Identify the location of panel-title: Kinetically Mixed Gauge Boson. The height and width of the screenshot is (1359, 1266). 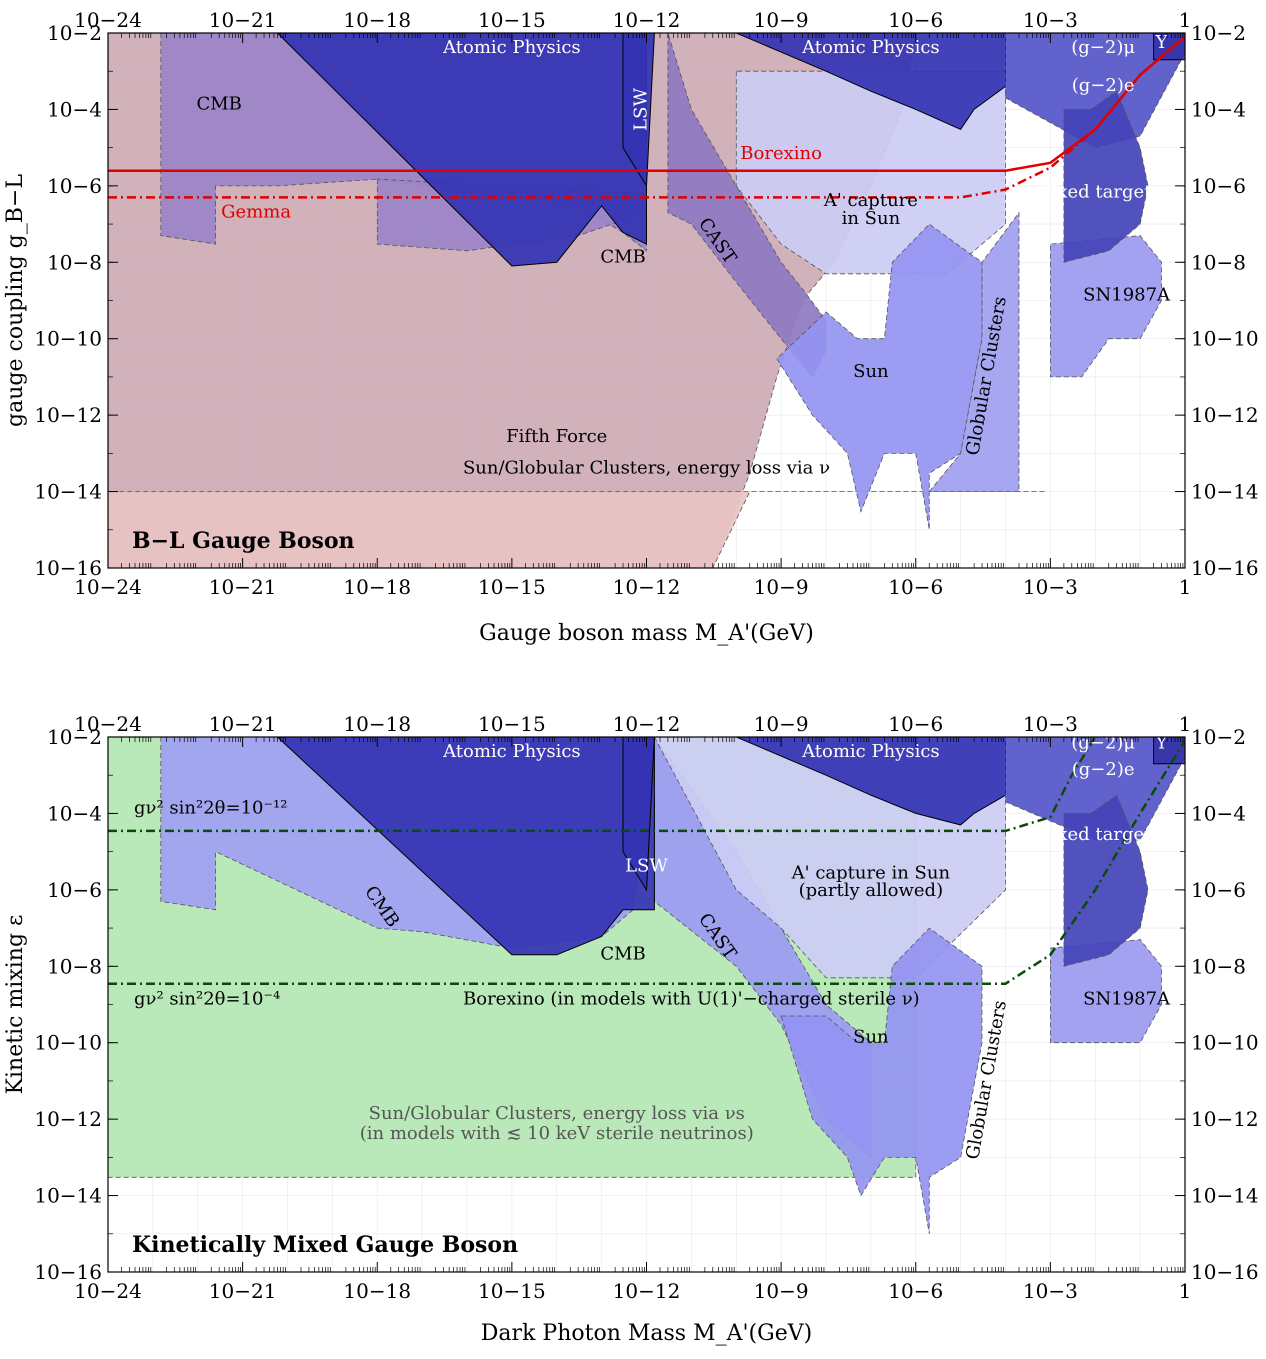
(325, 1245).